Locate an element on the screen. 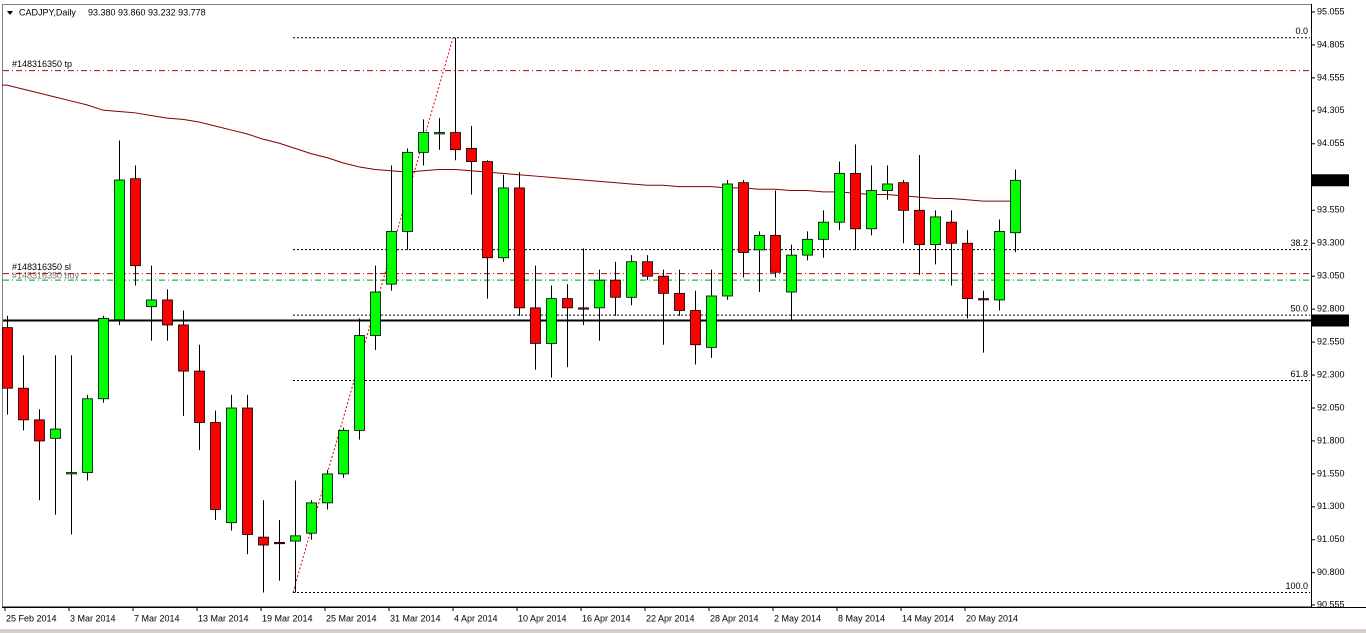 This screenshot has height=633, width=1366. hline-price-box is located at coordinates (1330, 320).